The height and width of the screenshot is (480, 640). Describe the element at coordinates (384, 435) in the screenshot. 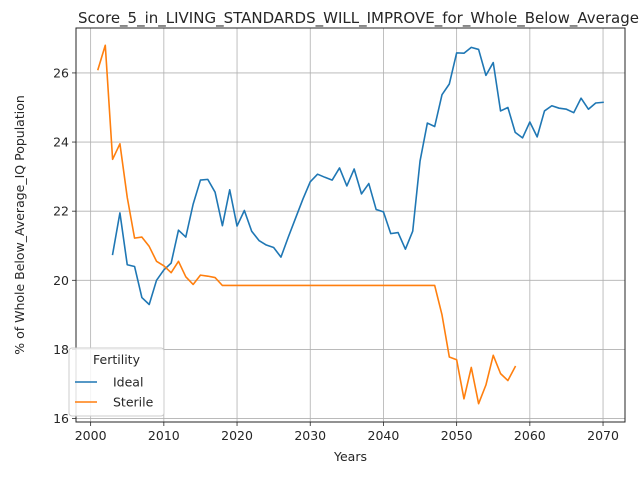

I see `x-tick-label: 2040` at that location.